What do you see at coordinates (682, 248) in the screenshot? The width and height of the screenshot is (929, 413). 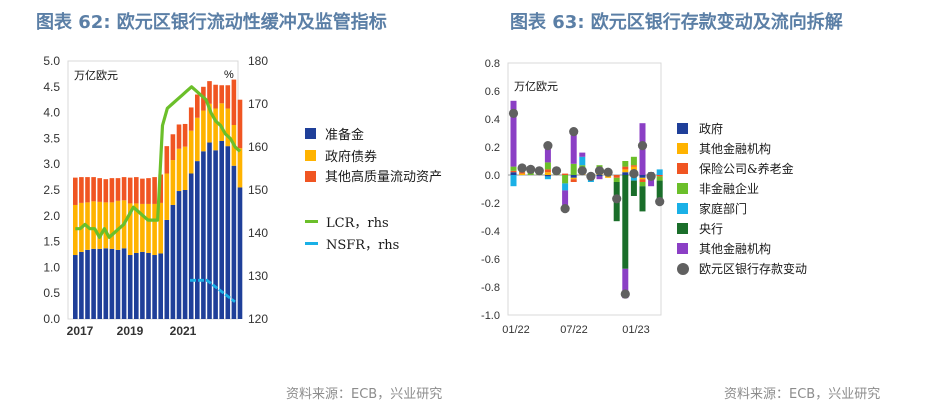 I see `other-fin-2-swatch` at bounding box center [682, 248].